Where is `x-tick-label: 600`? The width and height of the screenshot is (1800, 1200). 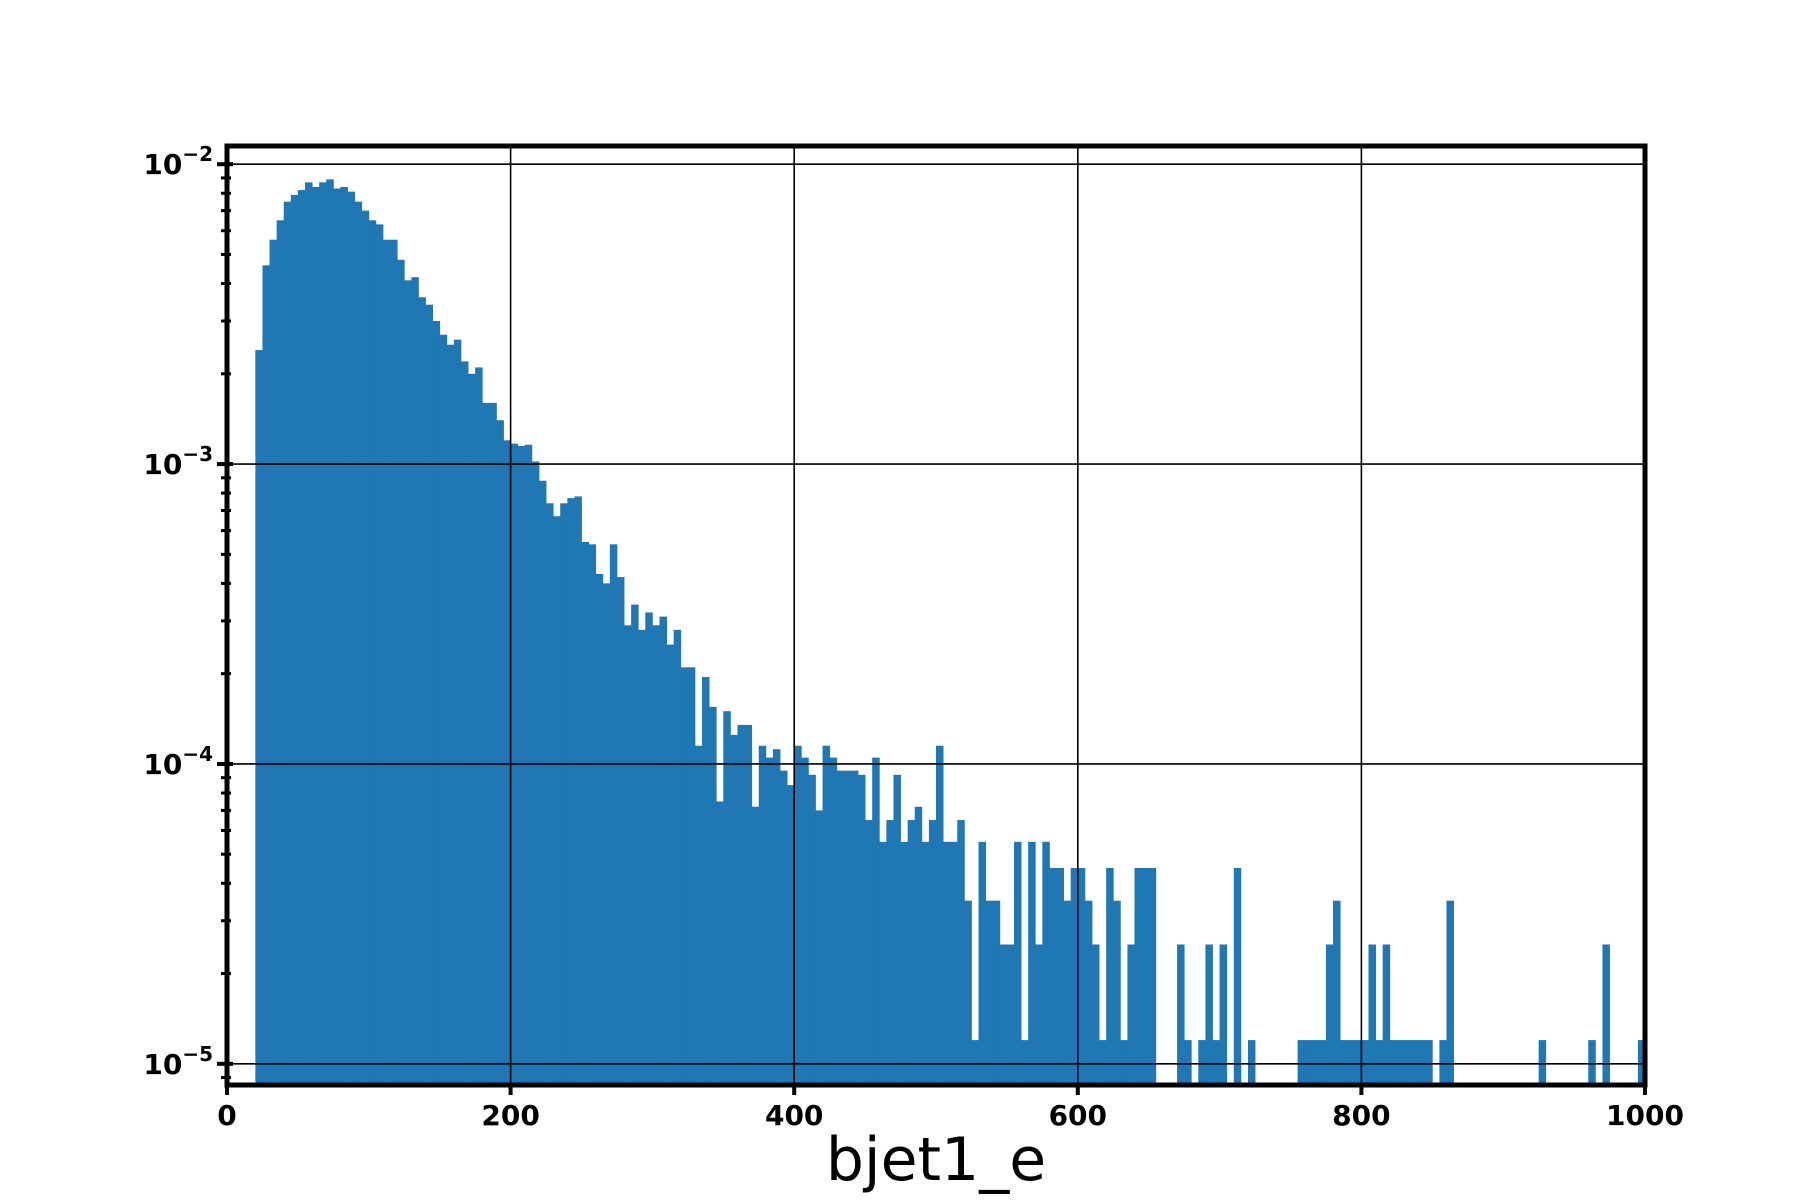
x-tick-label: 600 is located at coordinates (1078, 1115).